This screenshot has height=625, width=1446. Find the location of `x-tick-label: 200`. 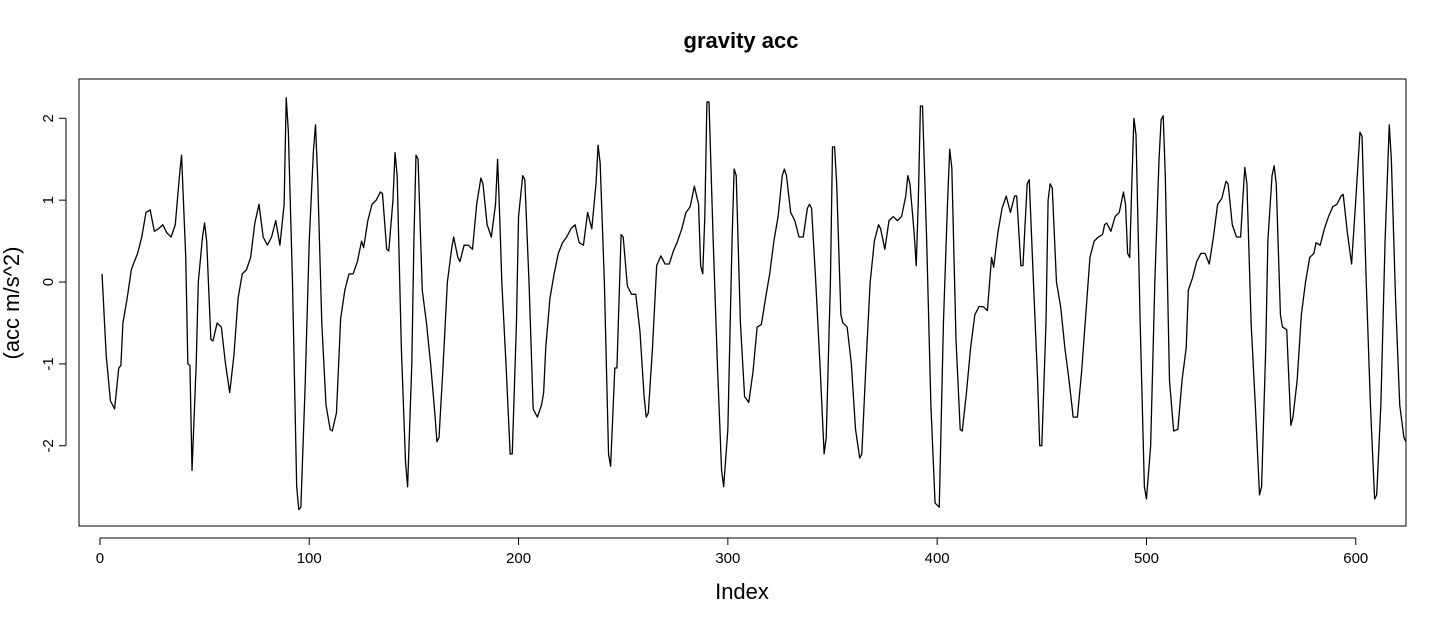

x-tick-label: 200 is located at coordinates (518, 558).